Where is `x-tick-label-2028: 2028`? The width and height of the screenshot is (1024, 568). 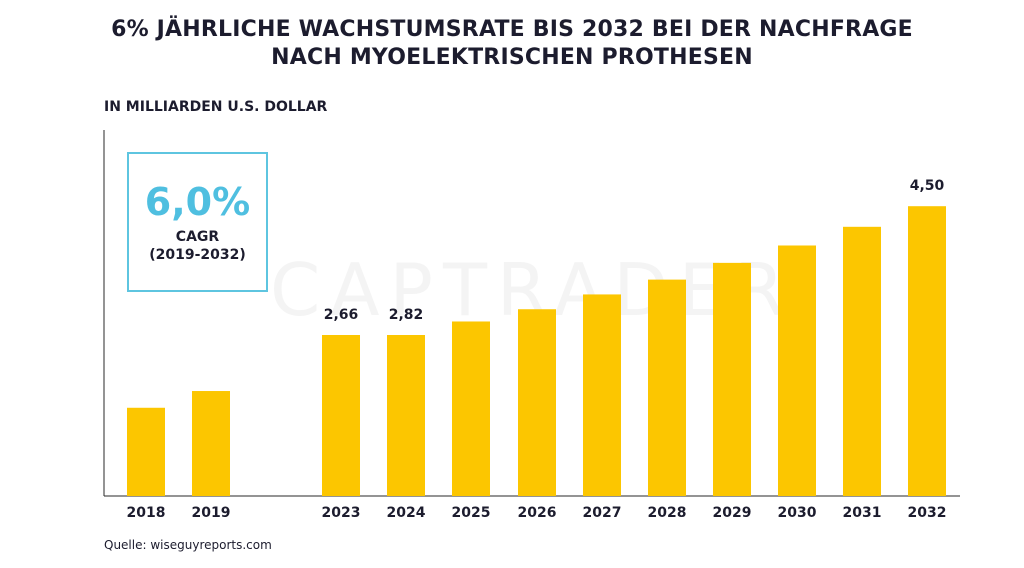
x-tick-label-2028: 2028 is located at coordinates (667, 513).